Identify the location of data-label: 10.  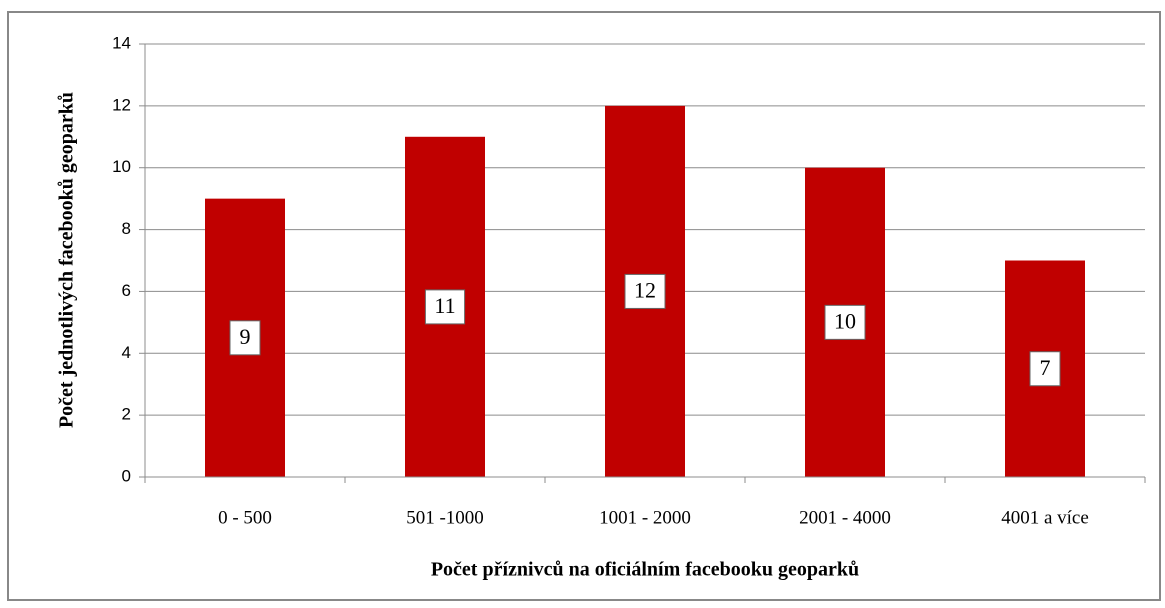
(845, 320).